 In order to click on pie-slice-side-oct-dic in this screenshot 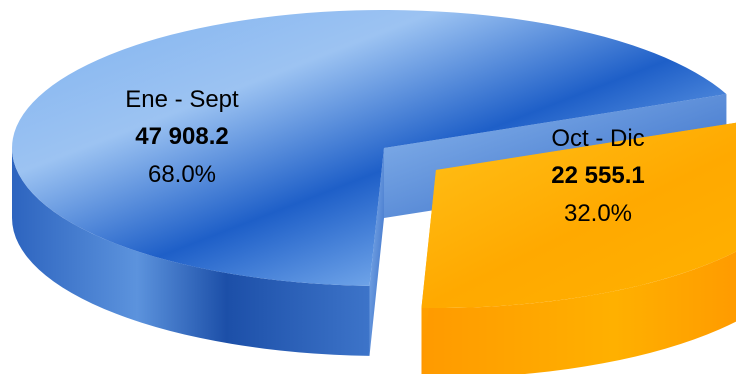, I will do `click(578, 312)`.